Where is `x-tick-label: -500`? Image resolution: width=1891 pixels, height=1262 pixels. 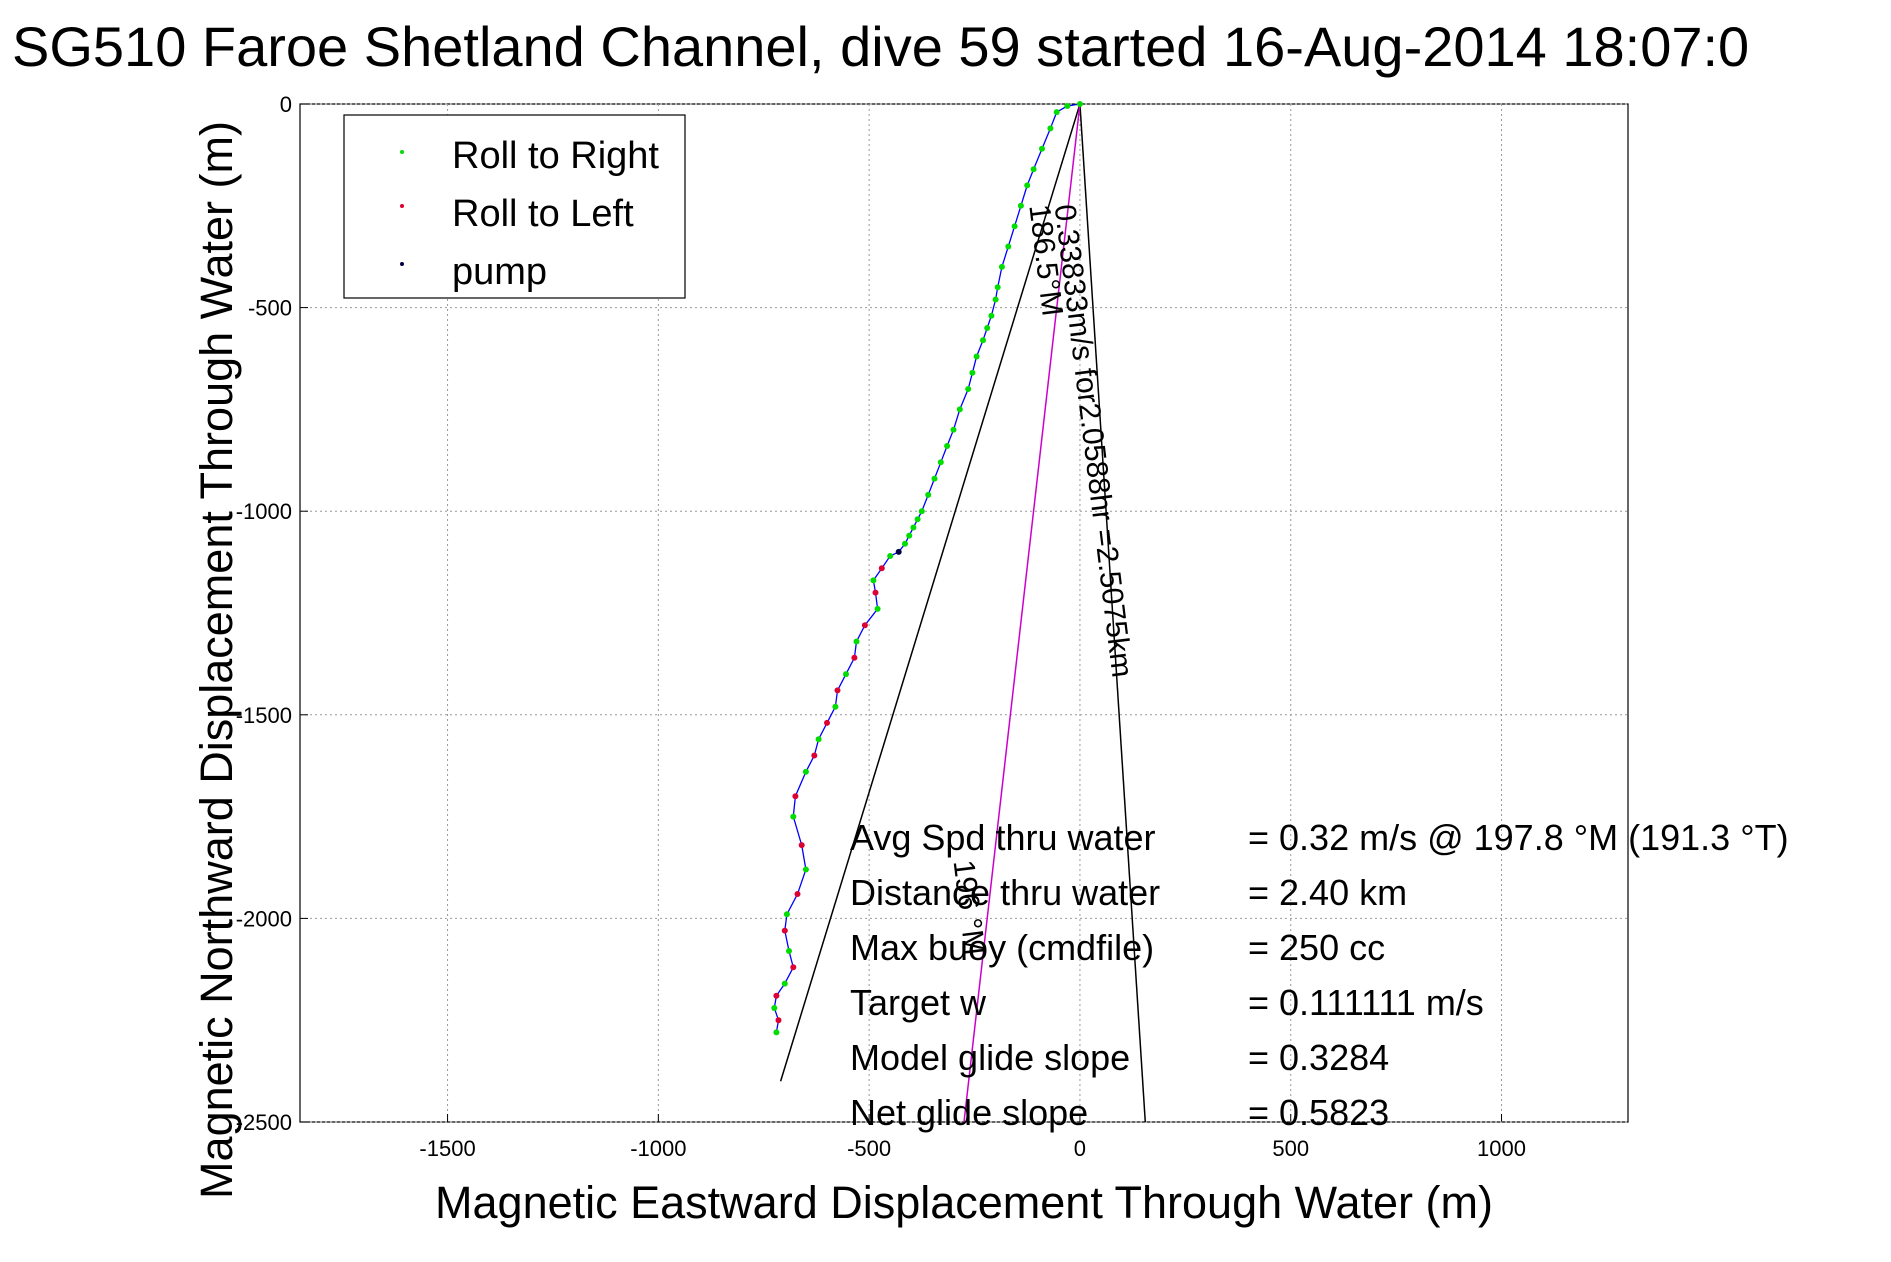
x-tick-label: -500 is located at coordinates (869, 1148).